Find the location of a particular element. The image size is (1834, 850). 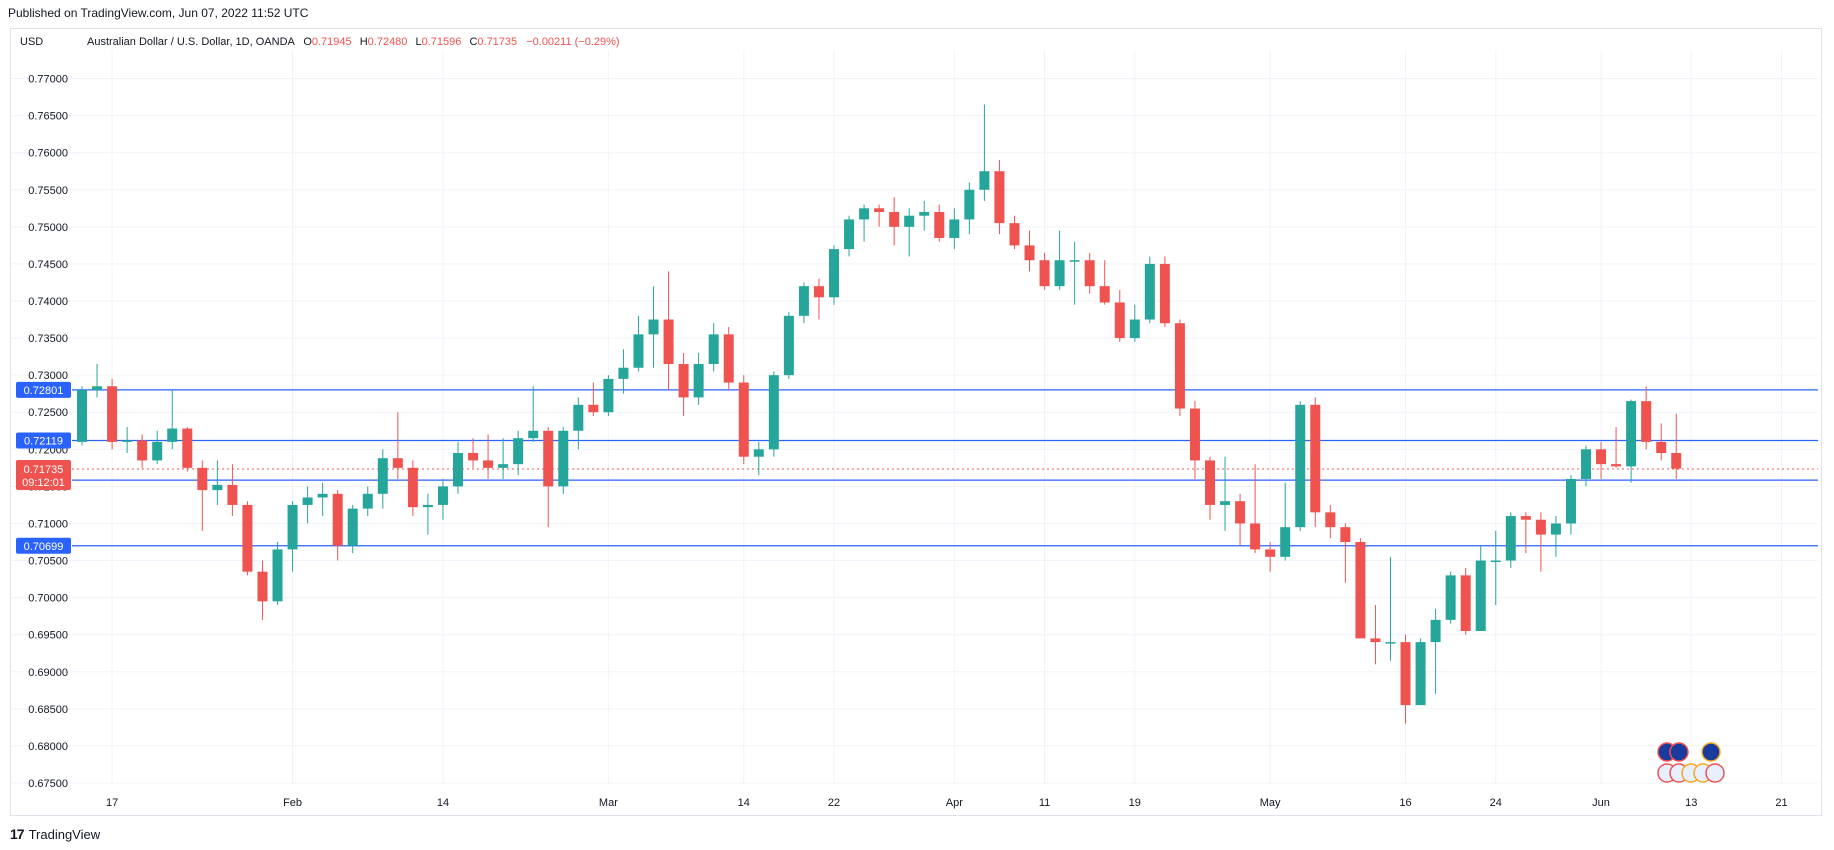

flag-badges is located at coordinates (1691, 762).